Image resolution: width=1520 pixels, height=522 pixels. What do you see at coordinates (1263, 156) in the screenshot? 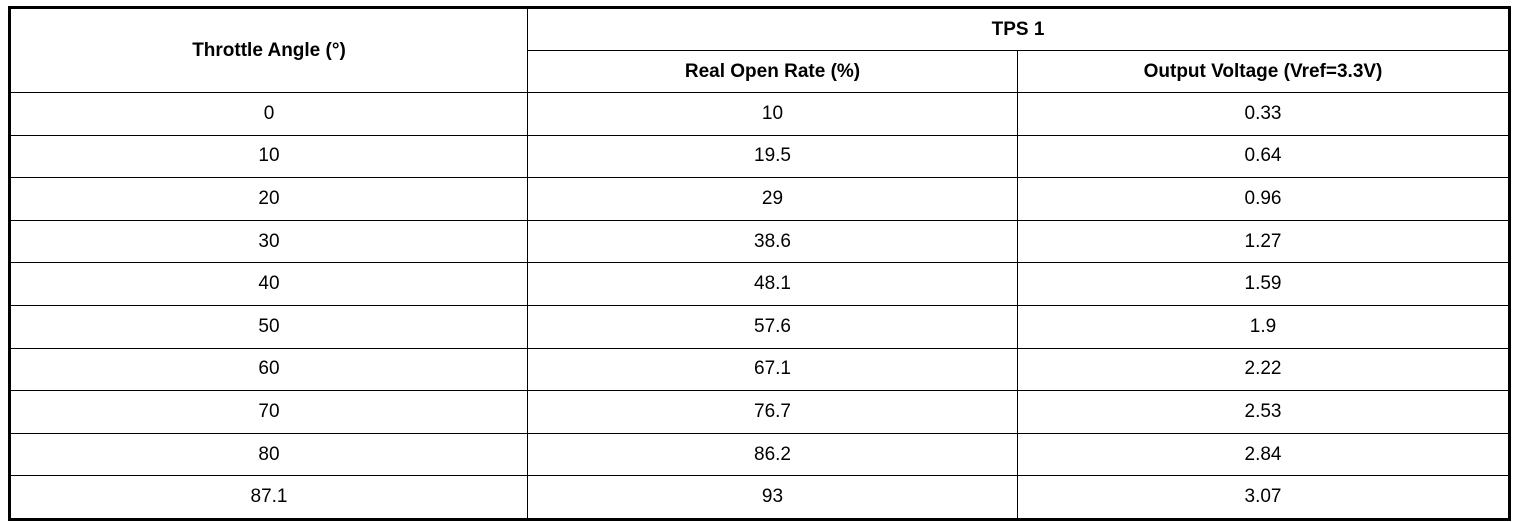
I see `table-cell: 0.64` at bounding box center [1263, 156].